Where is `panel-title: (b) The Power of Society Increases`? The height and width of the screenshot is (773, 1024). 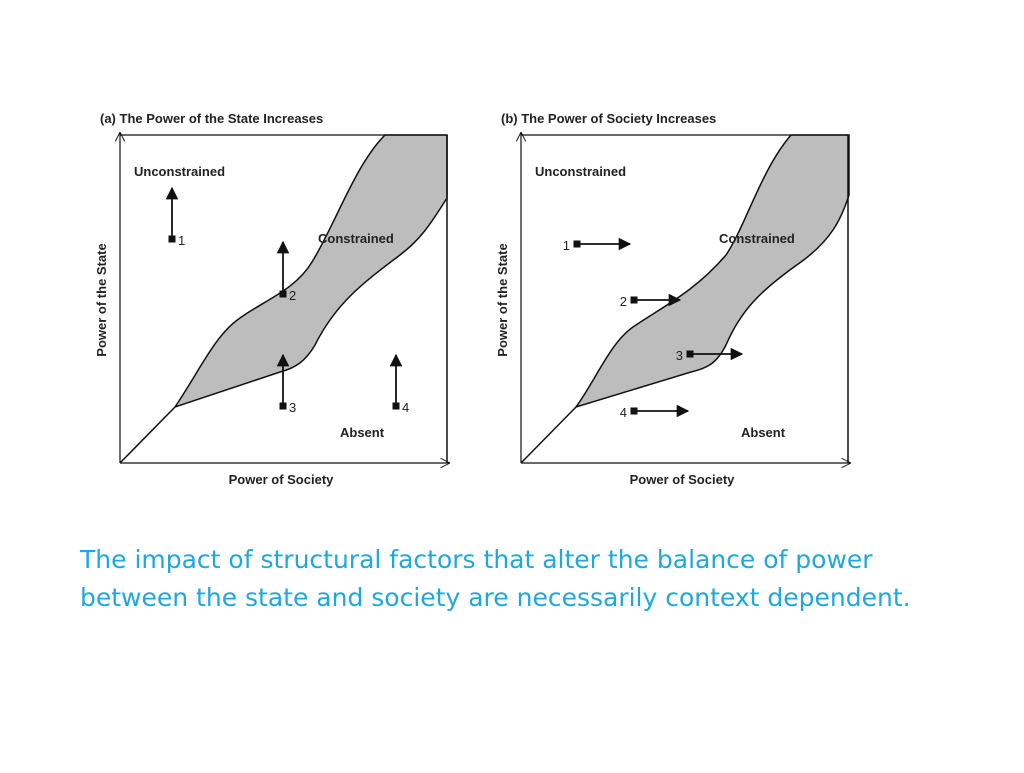 panel-title: (b) The Power of Society Increases is located at coordinates (608, 118).